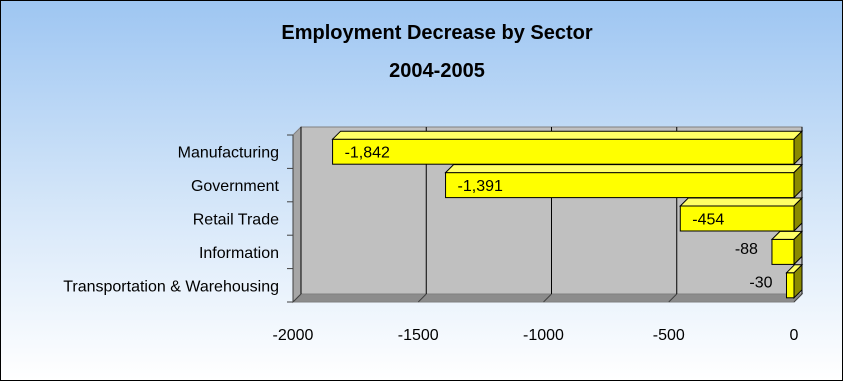 This screenshot has height=382, width=843. I want to click on data-label: -1,842, so click(367, 153).